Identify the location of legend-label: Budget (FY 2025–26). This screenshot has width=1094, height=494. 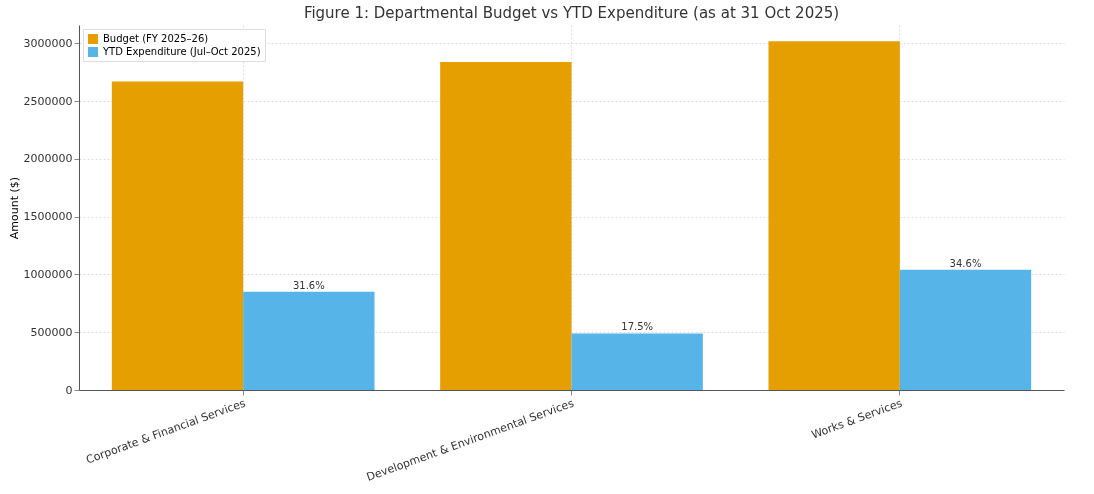
(156, 38).